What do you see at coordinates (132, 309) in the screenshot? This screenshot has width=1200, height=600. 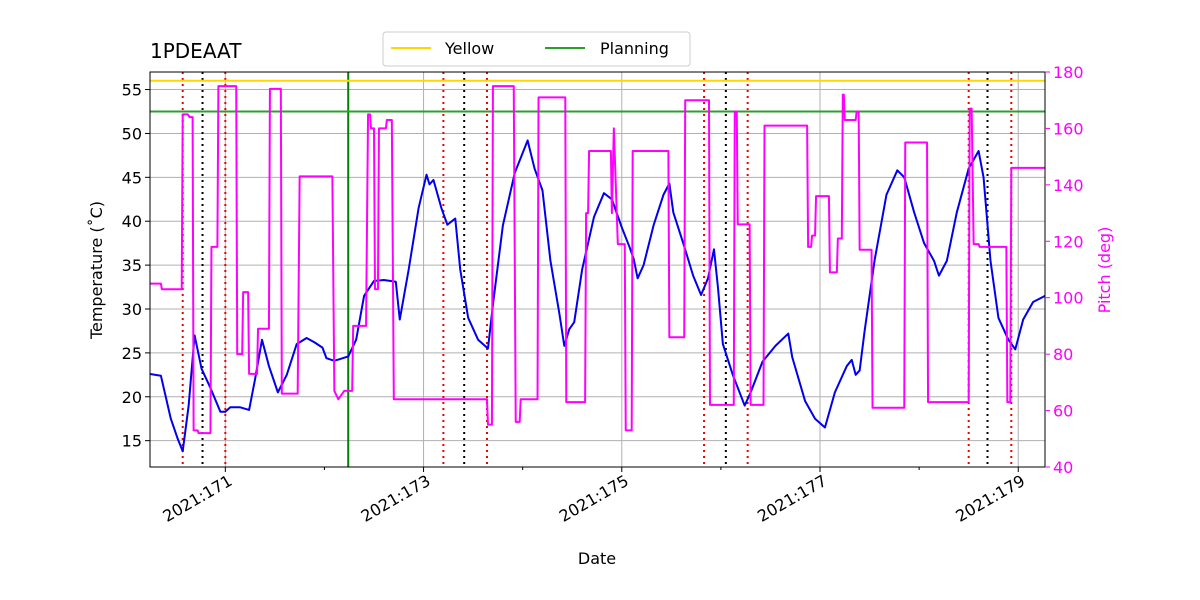 I see `y-tick-label: 30` at bounding box center [132, 309].